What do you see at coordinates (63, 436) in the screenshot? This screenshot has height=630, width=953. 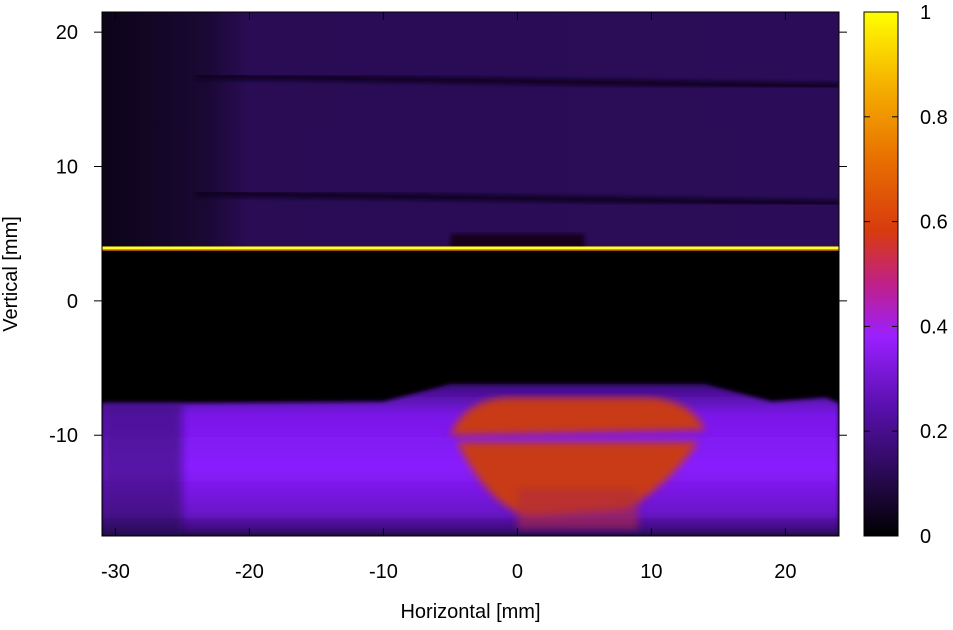 I see `y-tick-label: -10` at bounding box center [63, 436].